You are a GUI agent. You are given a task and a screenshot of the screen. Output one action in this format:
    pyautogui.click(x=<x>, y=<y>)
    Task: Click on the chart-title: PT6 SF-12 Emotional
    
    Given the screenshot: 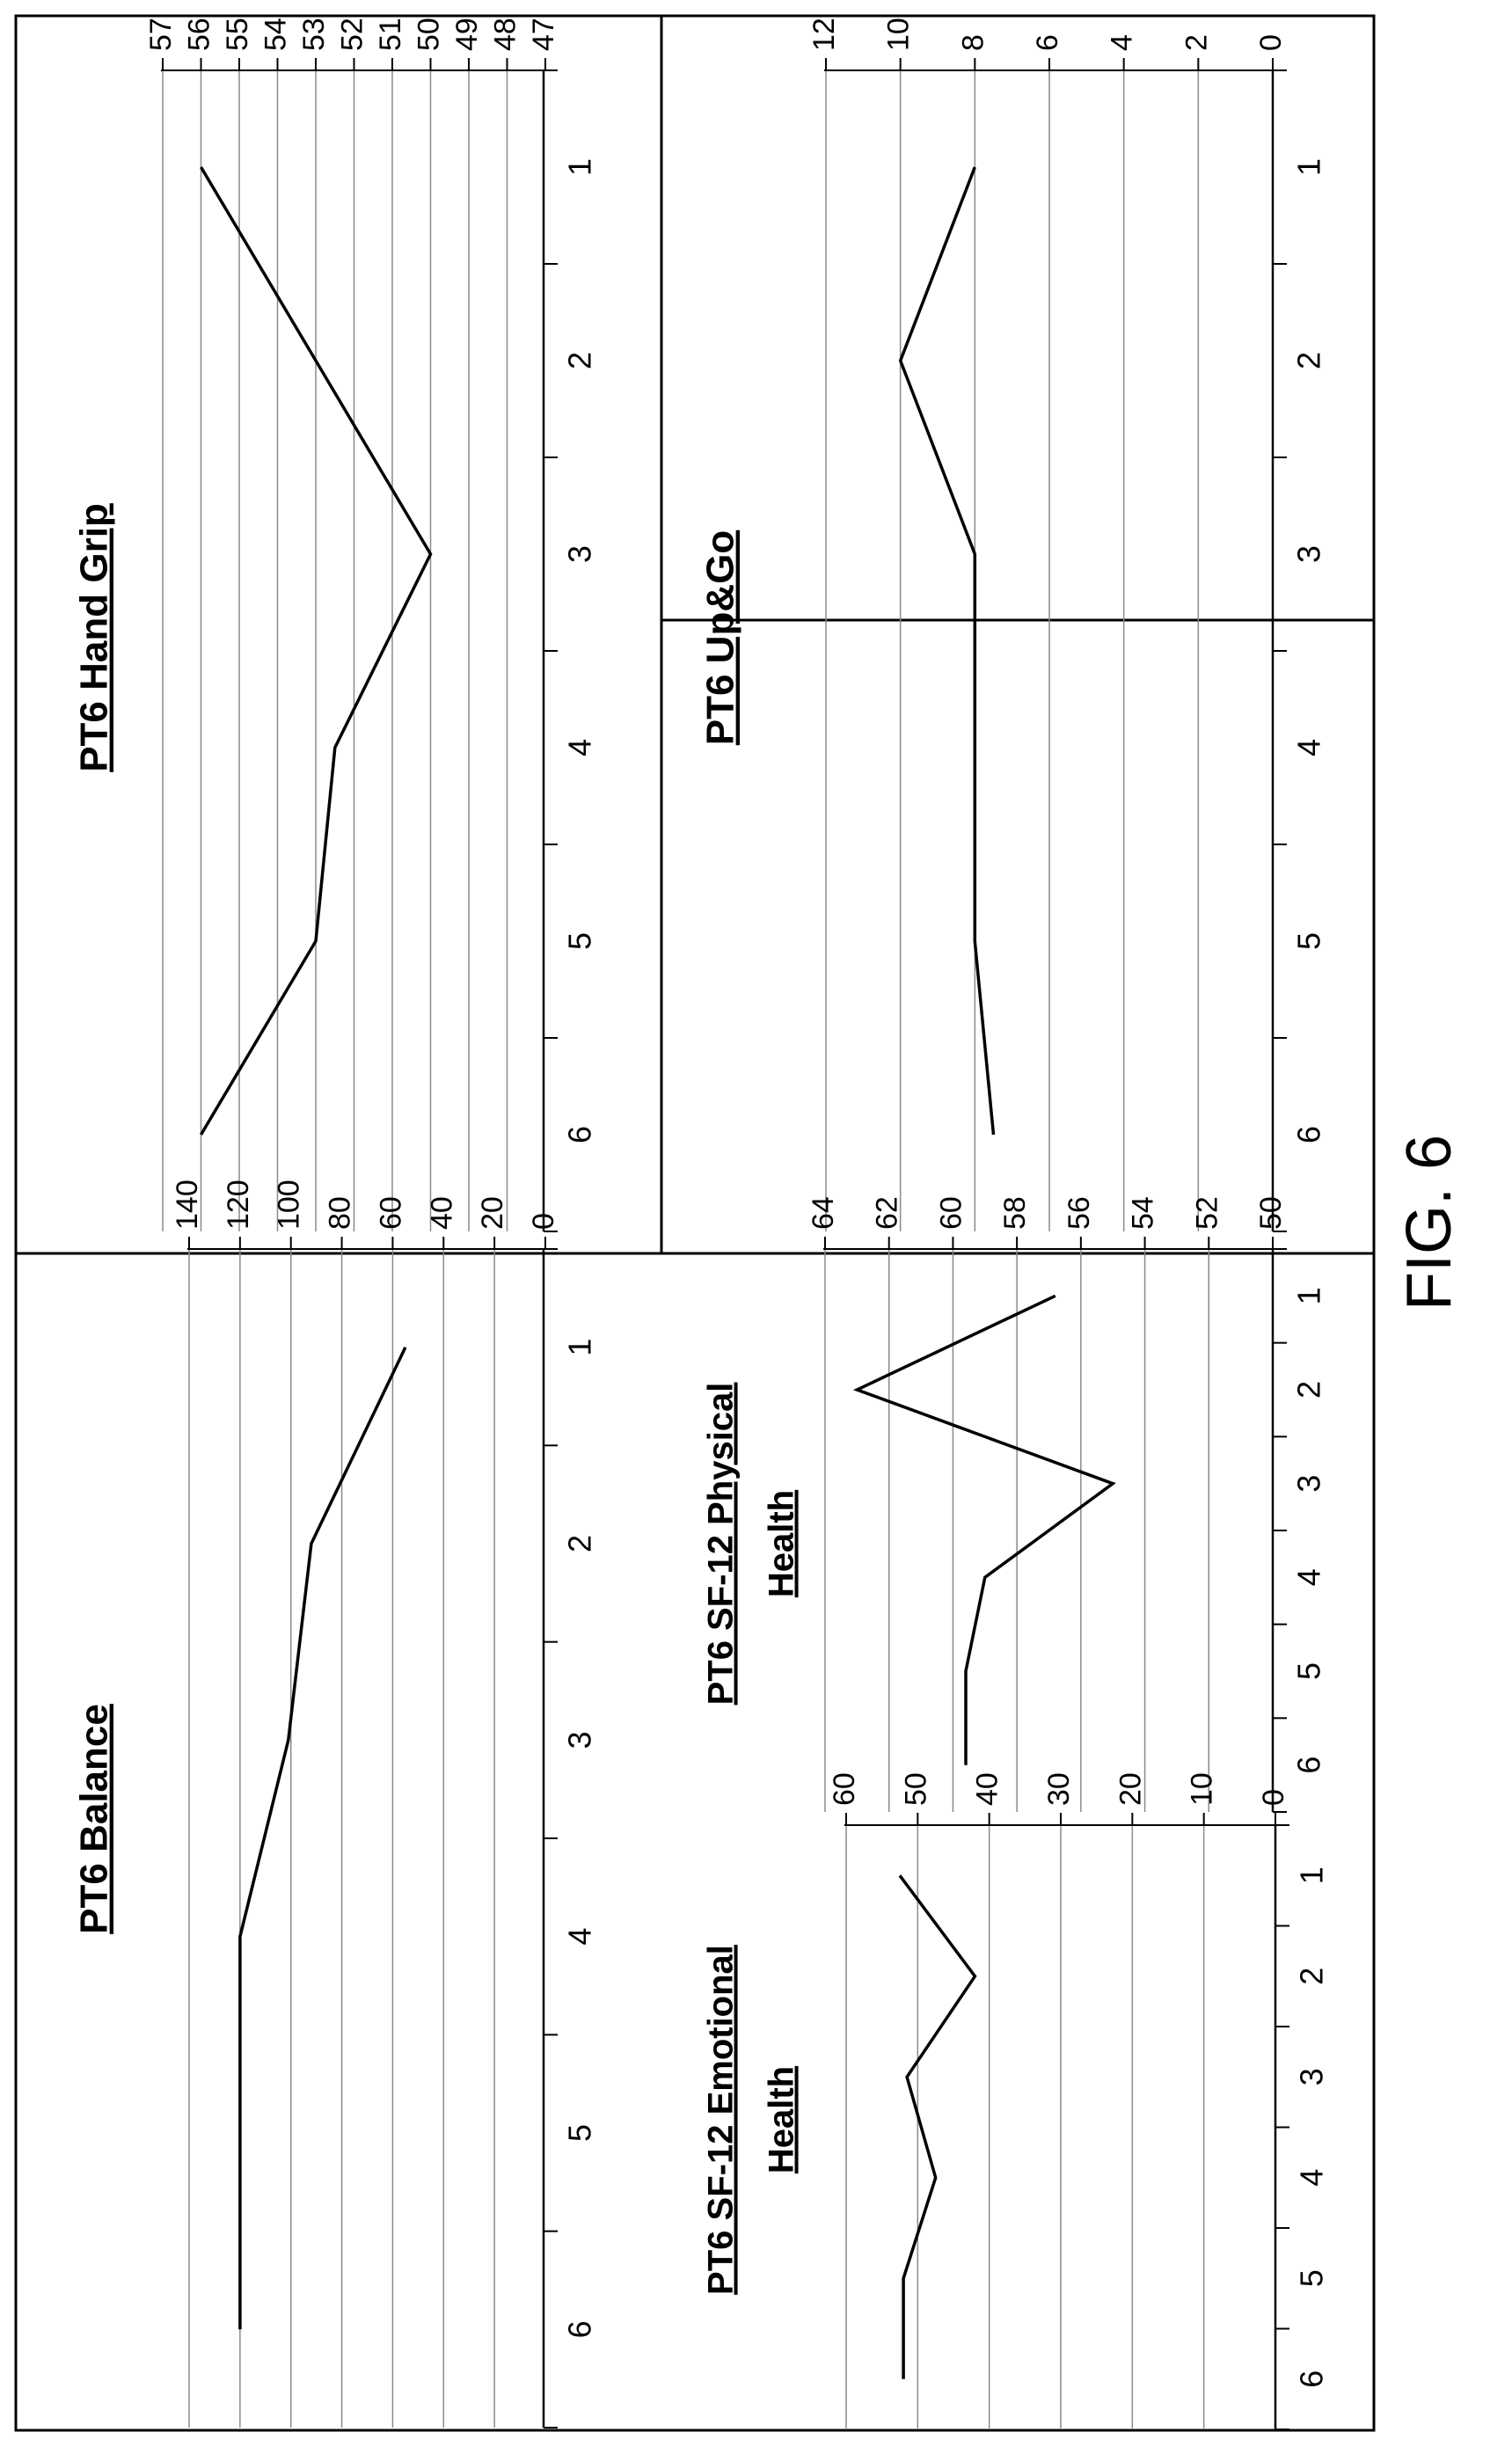 What is the action you would take?
    pyautogui.click(x=721, y=2120)
    